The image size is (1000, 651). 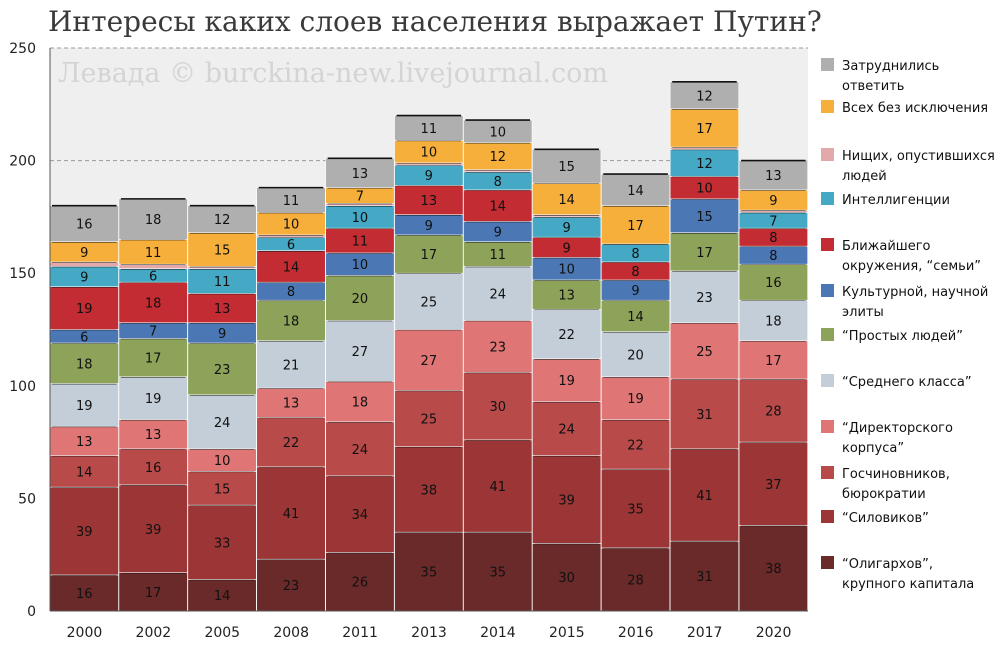 What do you see at coordinates (886, 246) in the screenshot?
I see `legend-label: Ближайшего` at bounding box center [886, 246].